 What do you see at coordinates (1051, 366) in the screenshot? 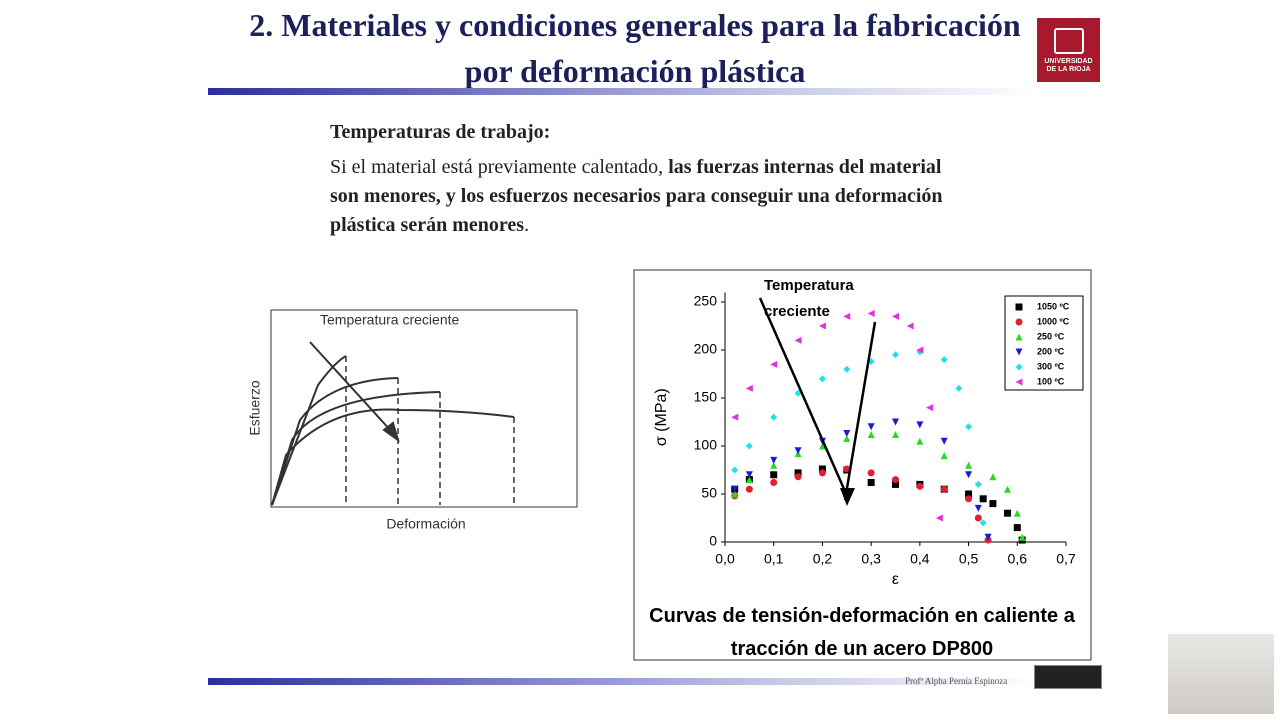
I see `legend-label: 300 ºC` at bounding box center [1051, 366].